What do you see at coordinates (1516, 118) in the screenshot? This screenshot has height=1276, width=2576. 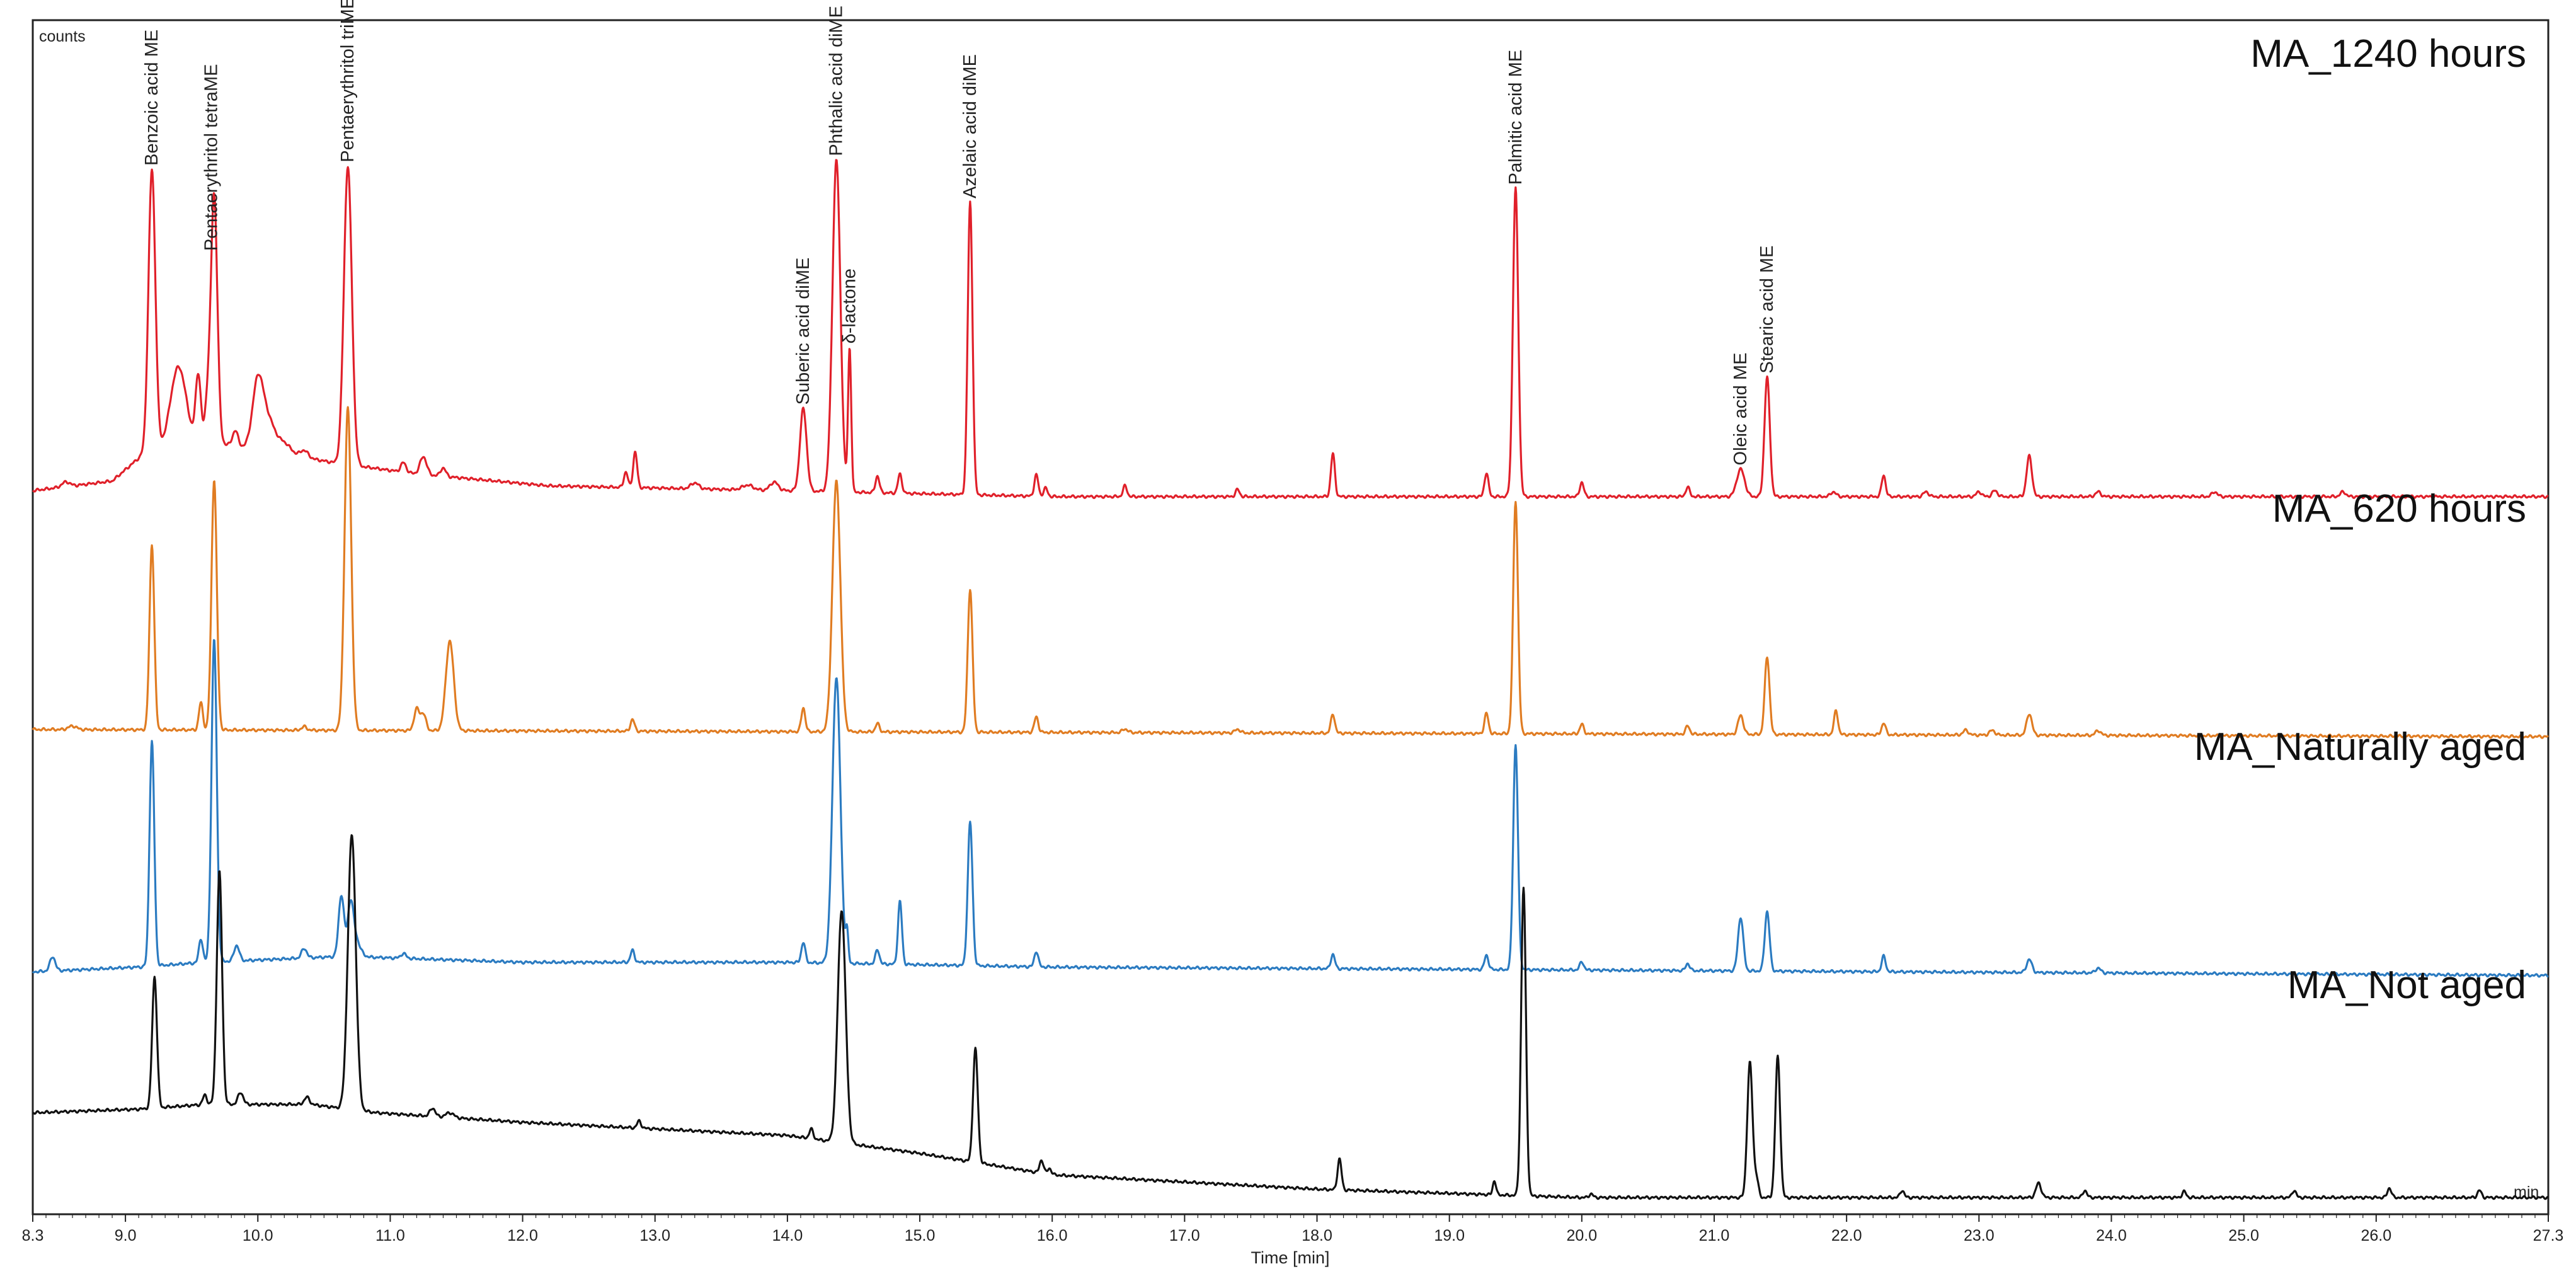 I see `peak-annotation: Palmitic acid ME` at bounding box center [1516, 118].